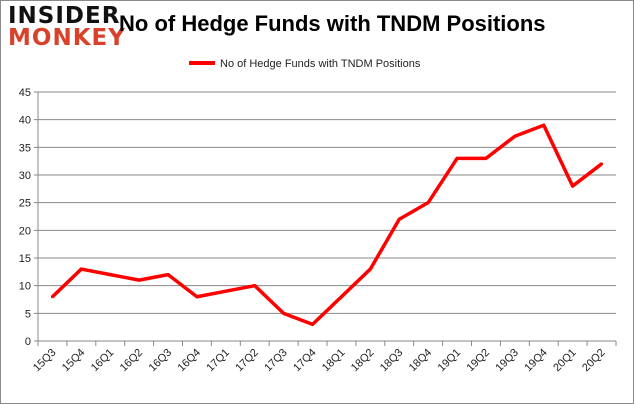  What do you see at coordinates (132, 361) in the screenshot?
I see `x-tick-label: 16Q2` at bounding box center [132, 361].